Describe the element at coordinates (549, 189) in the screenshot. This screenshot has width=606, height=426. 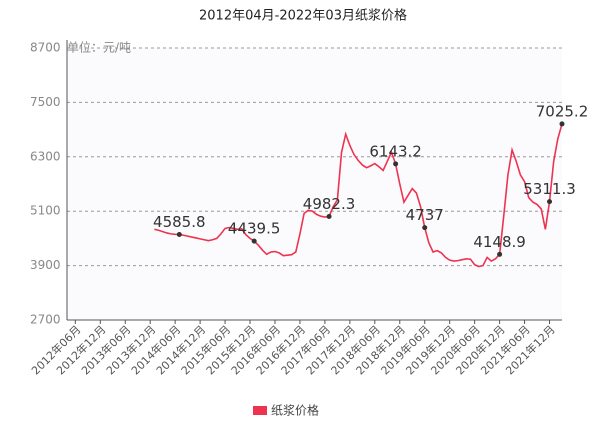
I see `value-label: 5311.3` at that location.